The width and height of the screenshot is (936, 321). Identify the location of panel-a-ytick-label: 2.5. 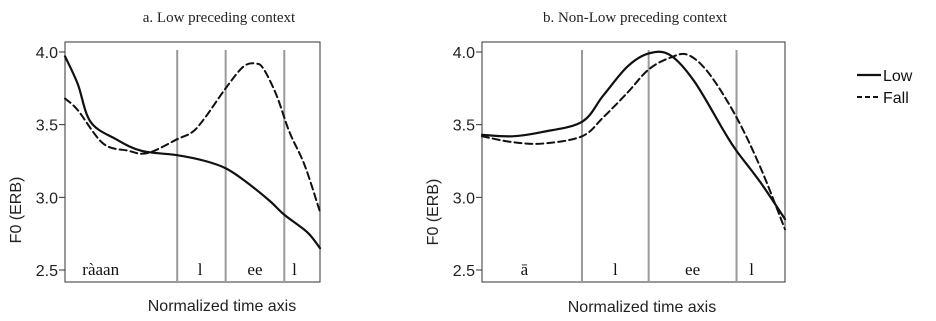
(47, 271).